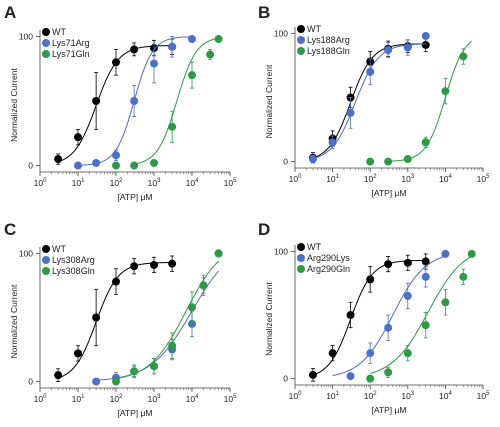 The width and height of the screenshot is (500, 427). What do you see at coordinates (192, 399) in the screenshot?
I see `x-tick-label: 10⁴` at bounding box center [192, 399].